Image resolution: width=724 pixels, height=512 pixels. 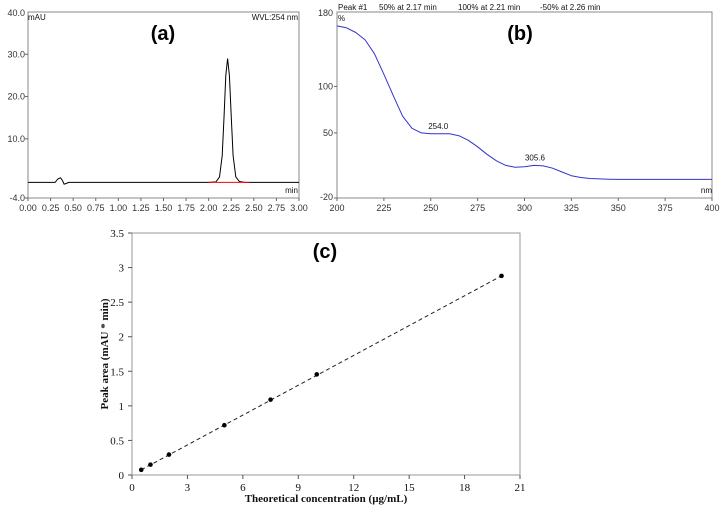 What do you see at coordinates (326, 197) in the screenshot?
I see `panel-b-ytick-label: -20` at bounding box center [326, 197].